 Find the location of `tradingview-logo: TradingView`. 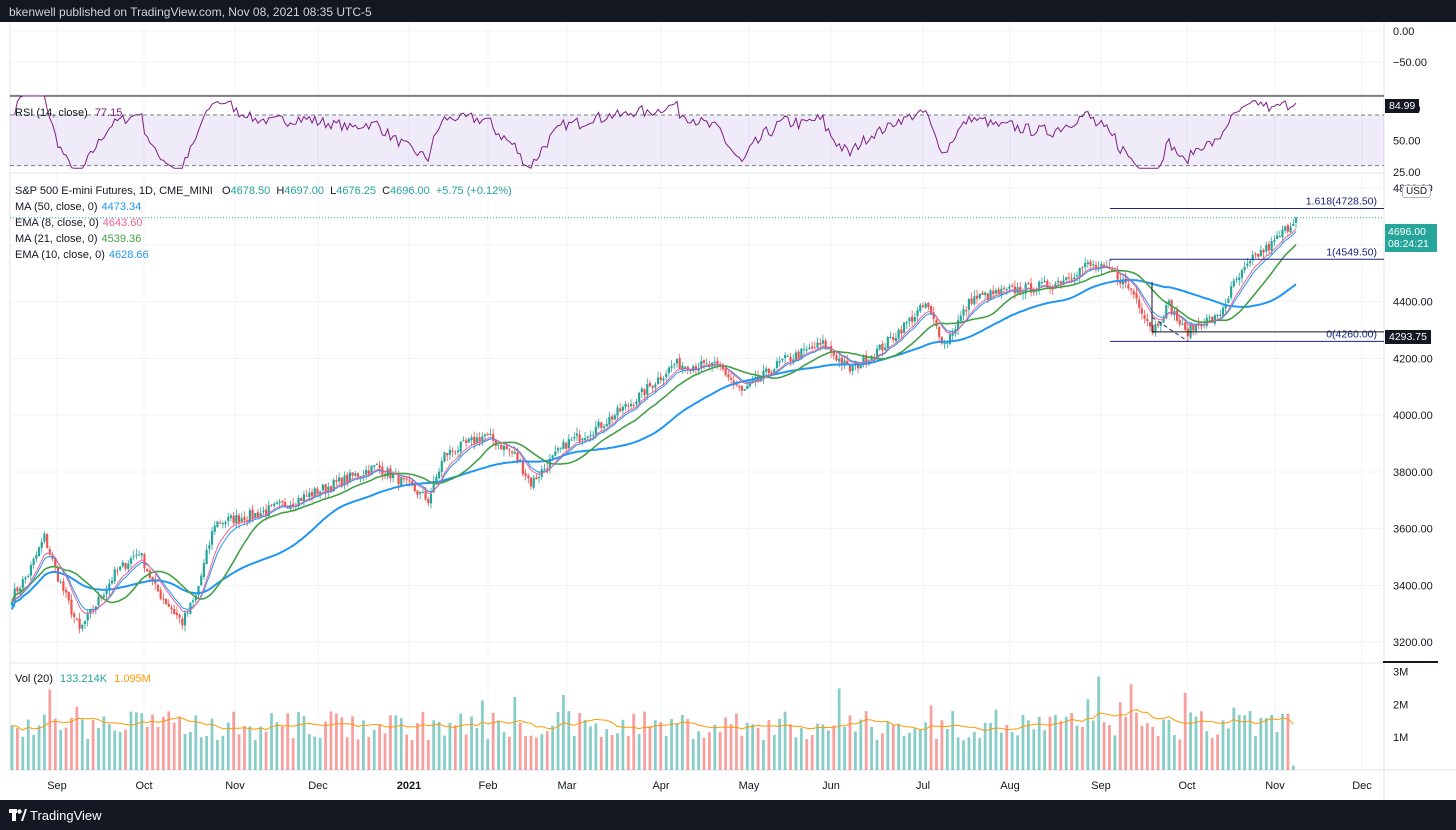

tradingview-logo: TradingView is located at coordinates (59, 816).